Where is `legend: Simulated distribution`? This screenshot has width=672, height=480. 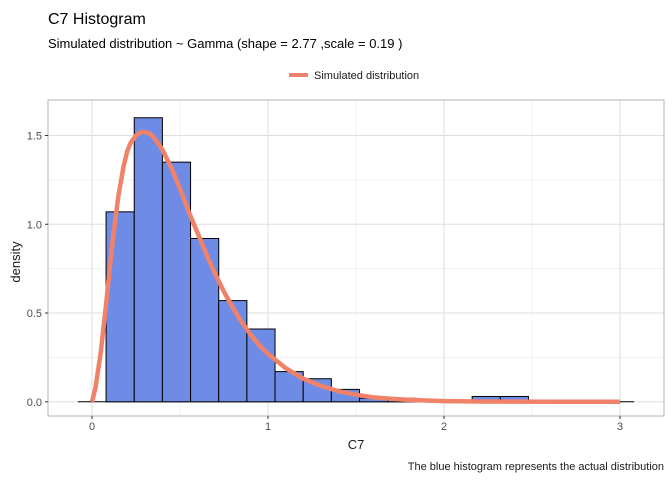
legend: Simulated distribution is located at coordinates (354, 76).